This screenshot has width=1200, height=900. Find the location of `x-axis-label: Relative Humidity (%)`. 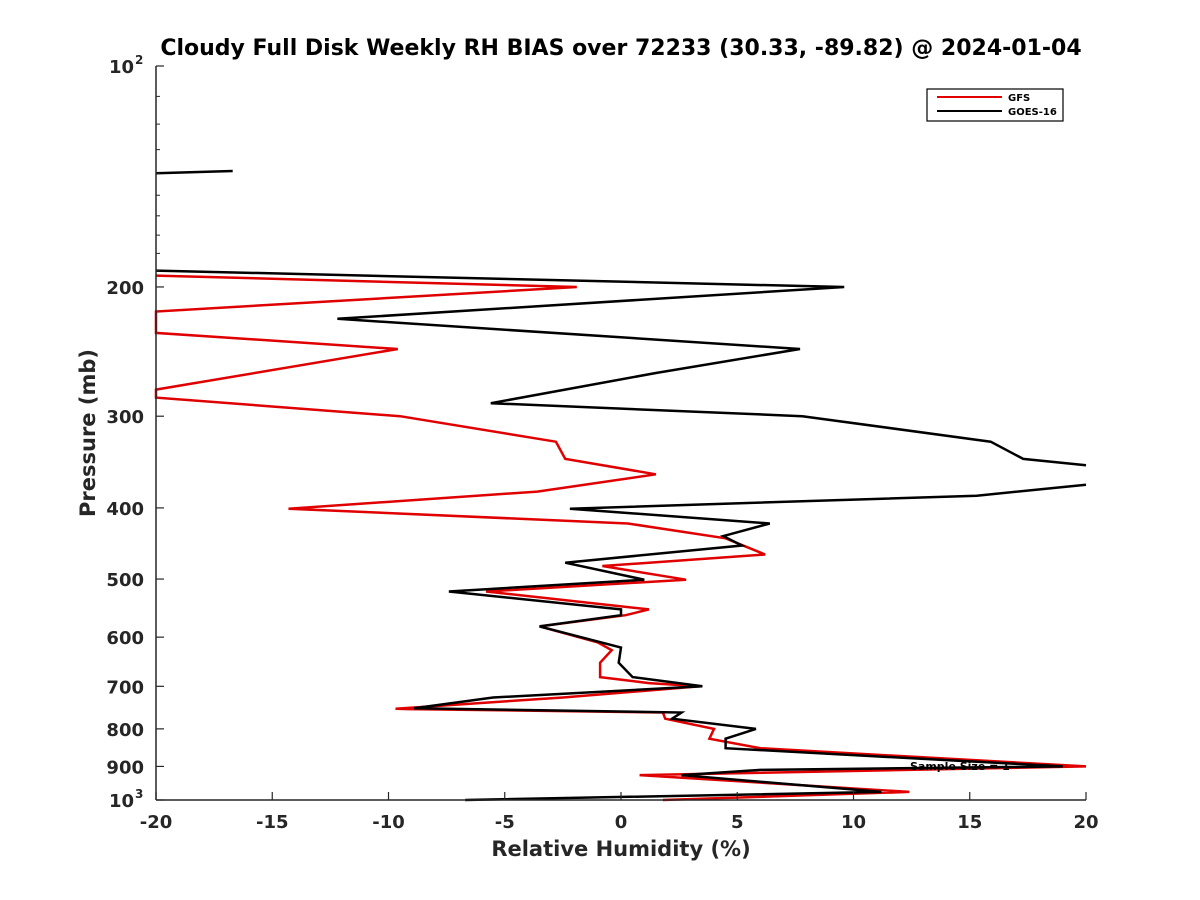

x-axis-label: Relative Humidity (%) is located at coordinates (620, 849).